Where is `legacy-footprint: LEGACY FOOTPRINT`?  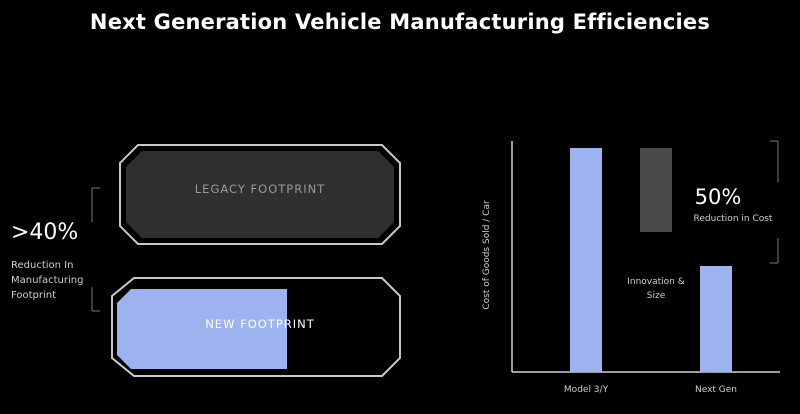 legacy-footprint: LEGACY FOOTPRINT is located at coordinates (260, 194).